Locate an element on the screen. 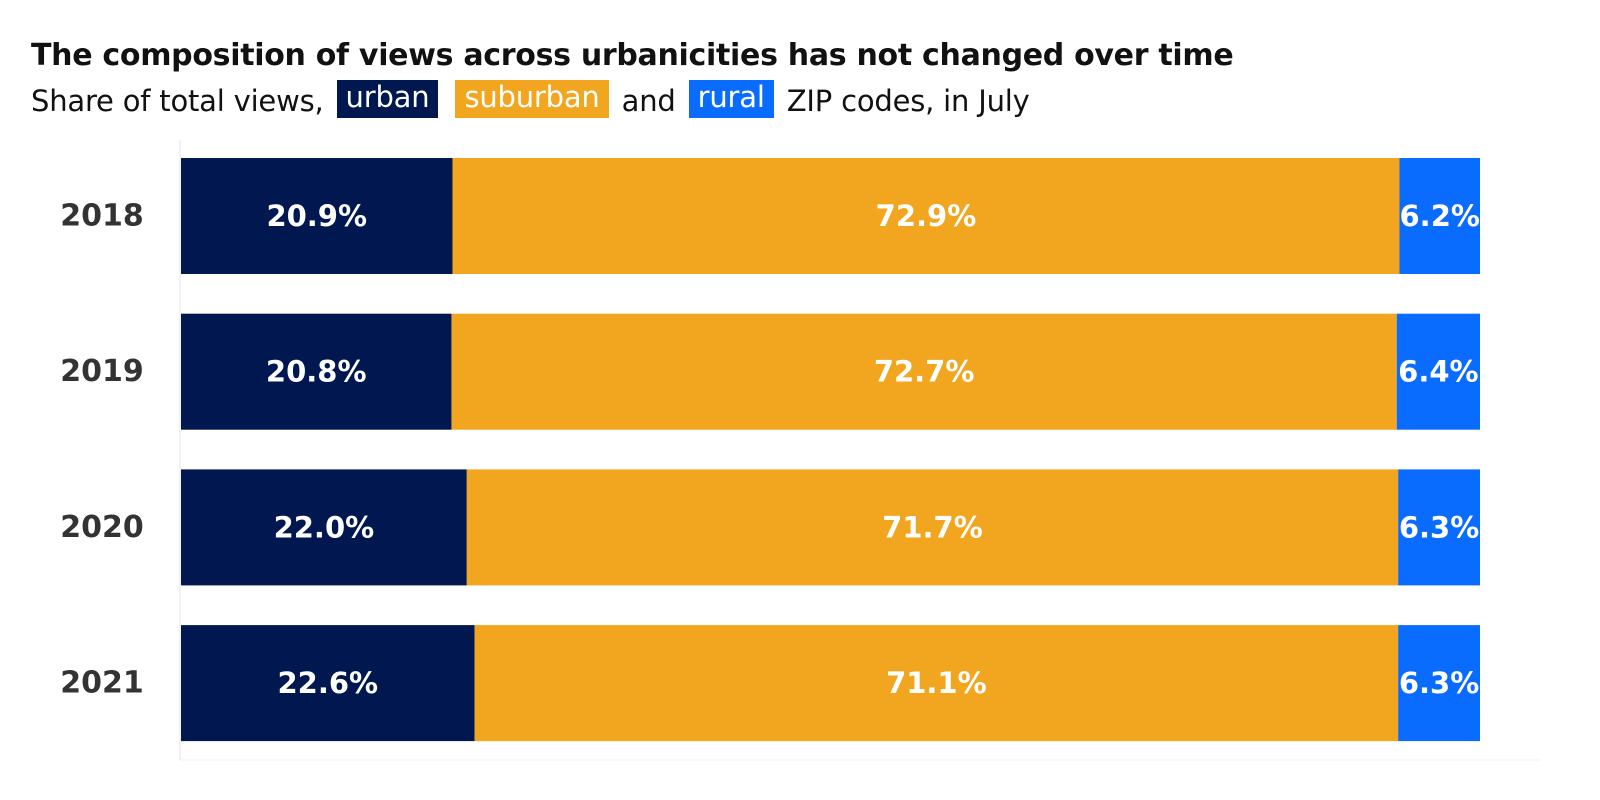 This screenshot has width=1600, height=800. legend-suburban-chip: suburban is located at coordinates (532, 99).